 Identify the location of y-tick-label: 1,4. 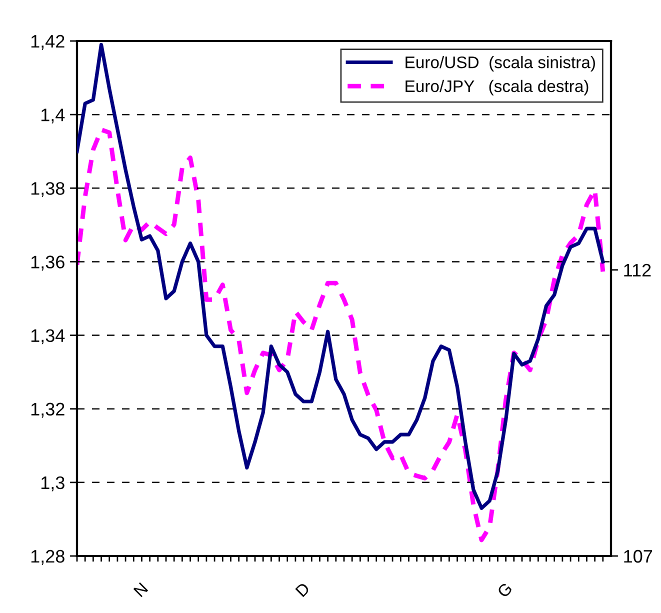
(53, 116).